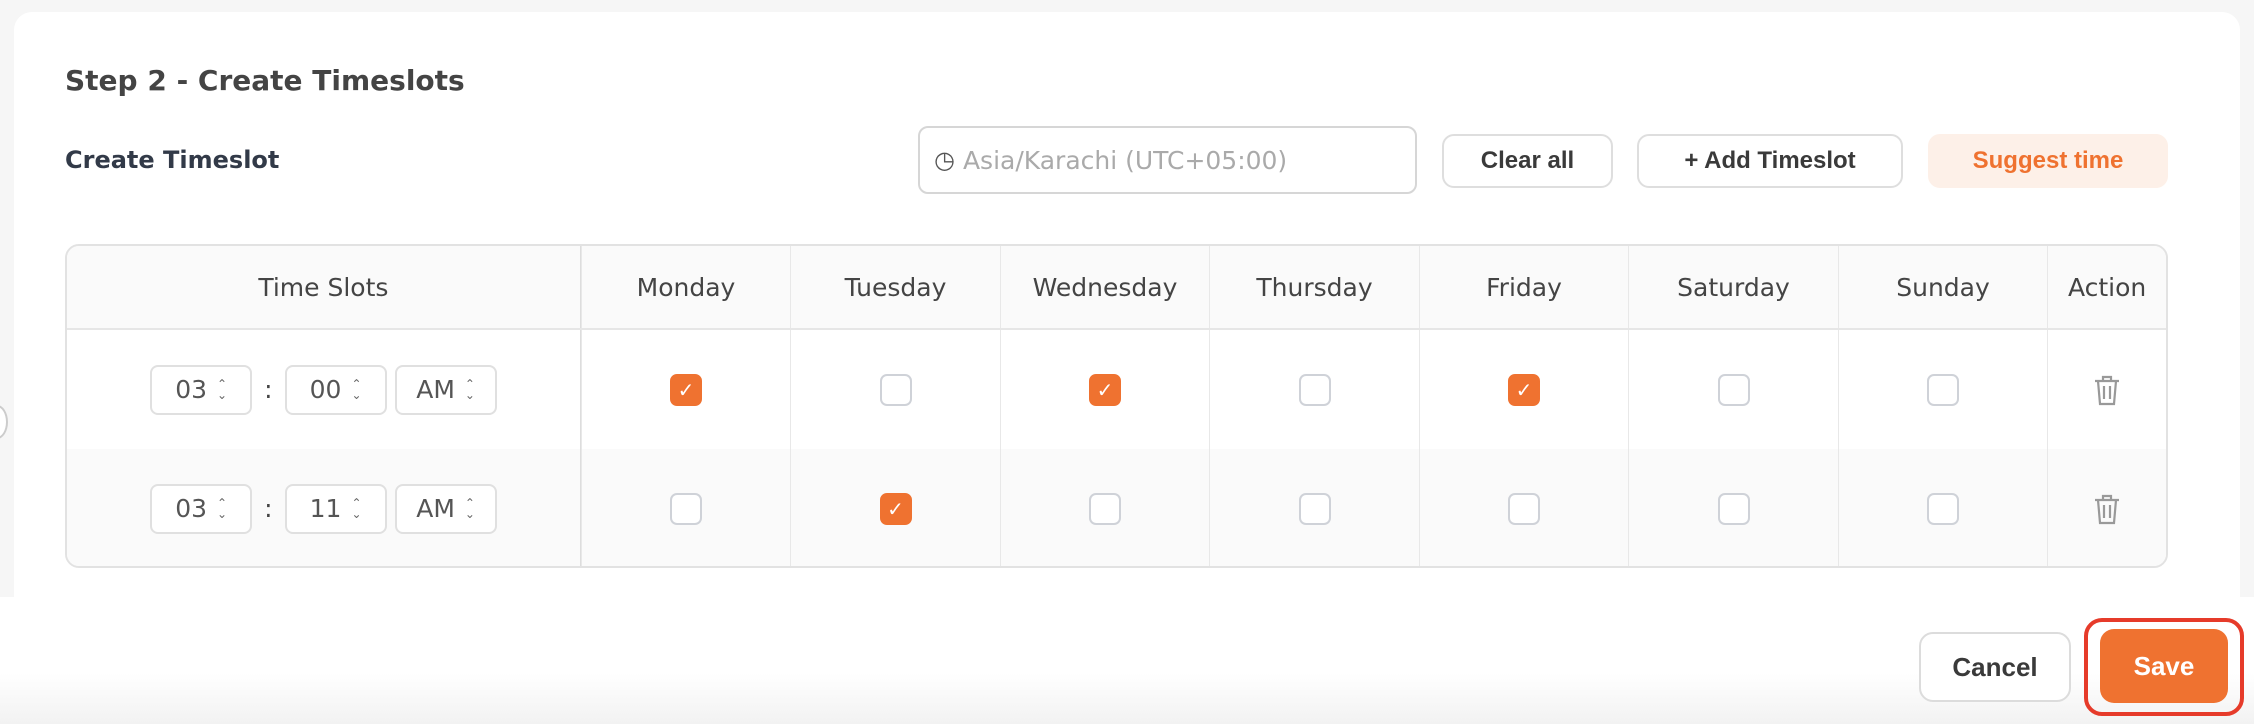 The height and width of the screenshot is (724, 2254). I want to click on column-header: Wednesday, so click(1104, 287).